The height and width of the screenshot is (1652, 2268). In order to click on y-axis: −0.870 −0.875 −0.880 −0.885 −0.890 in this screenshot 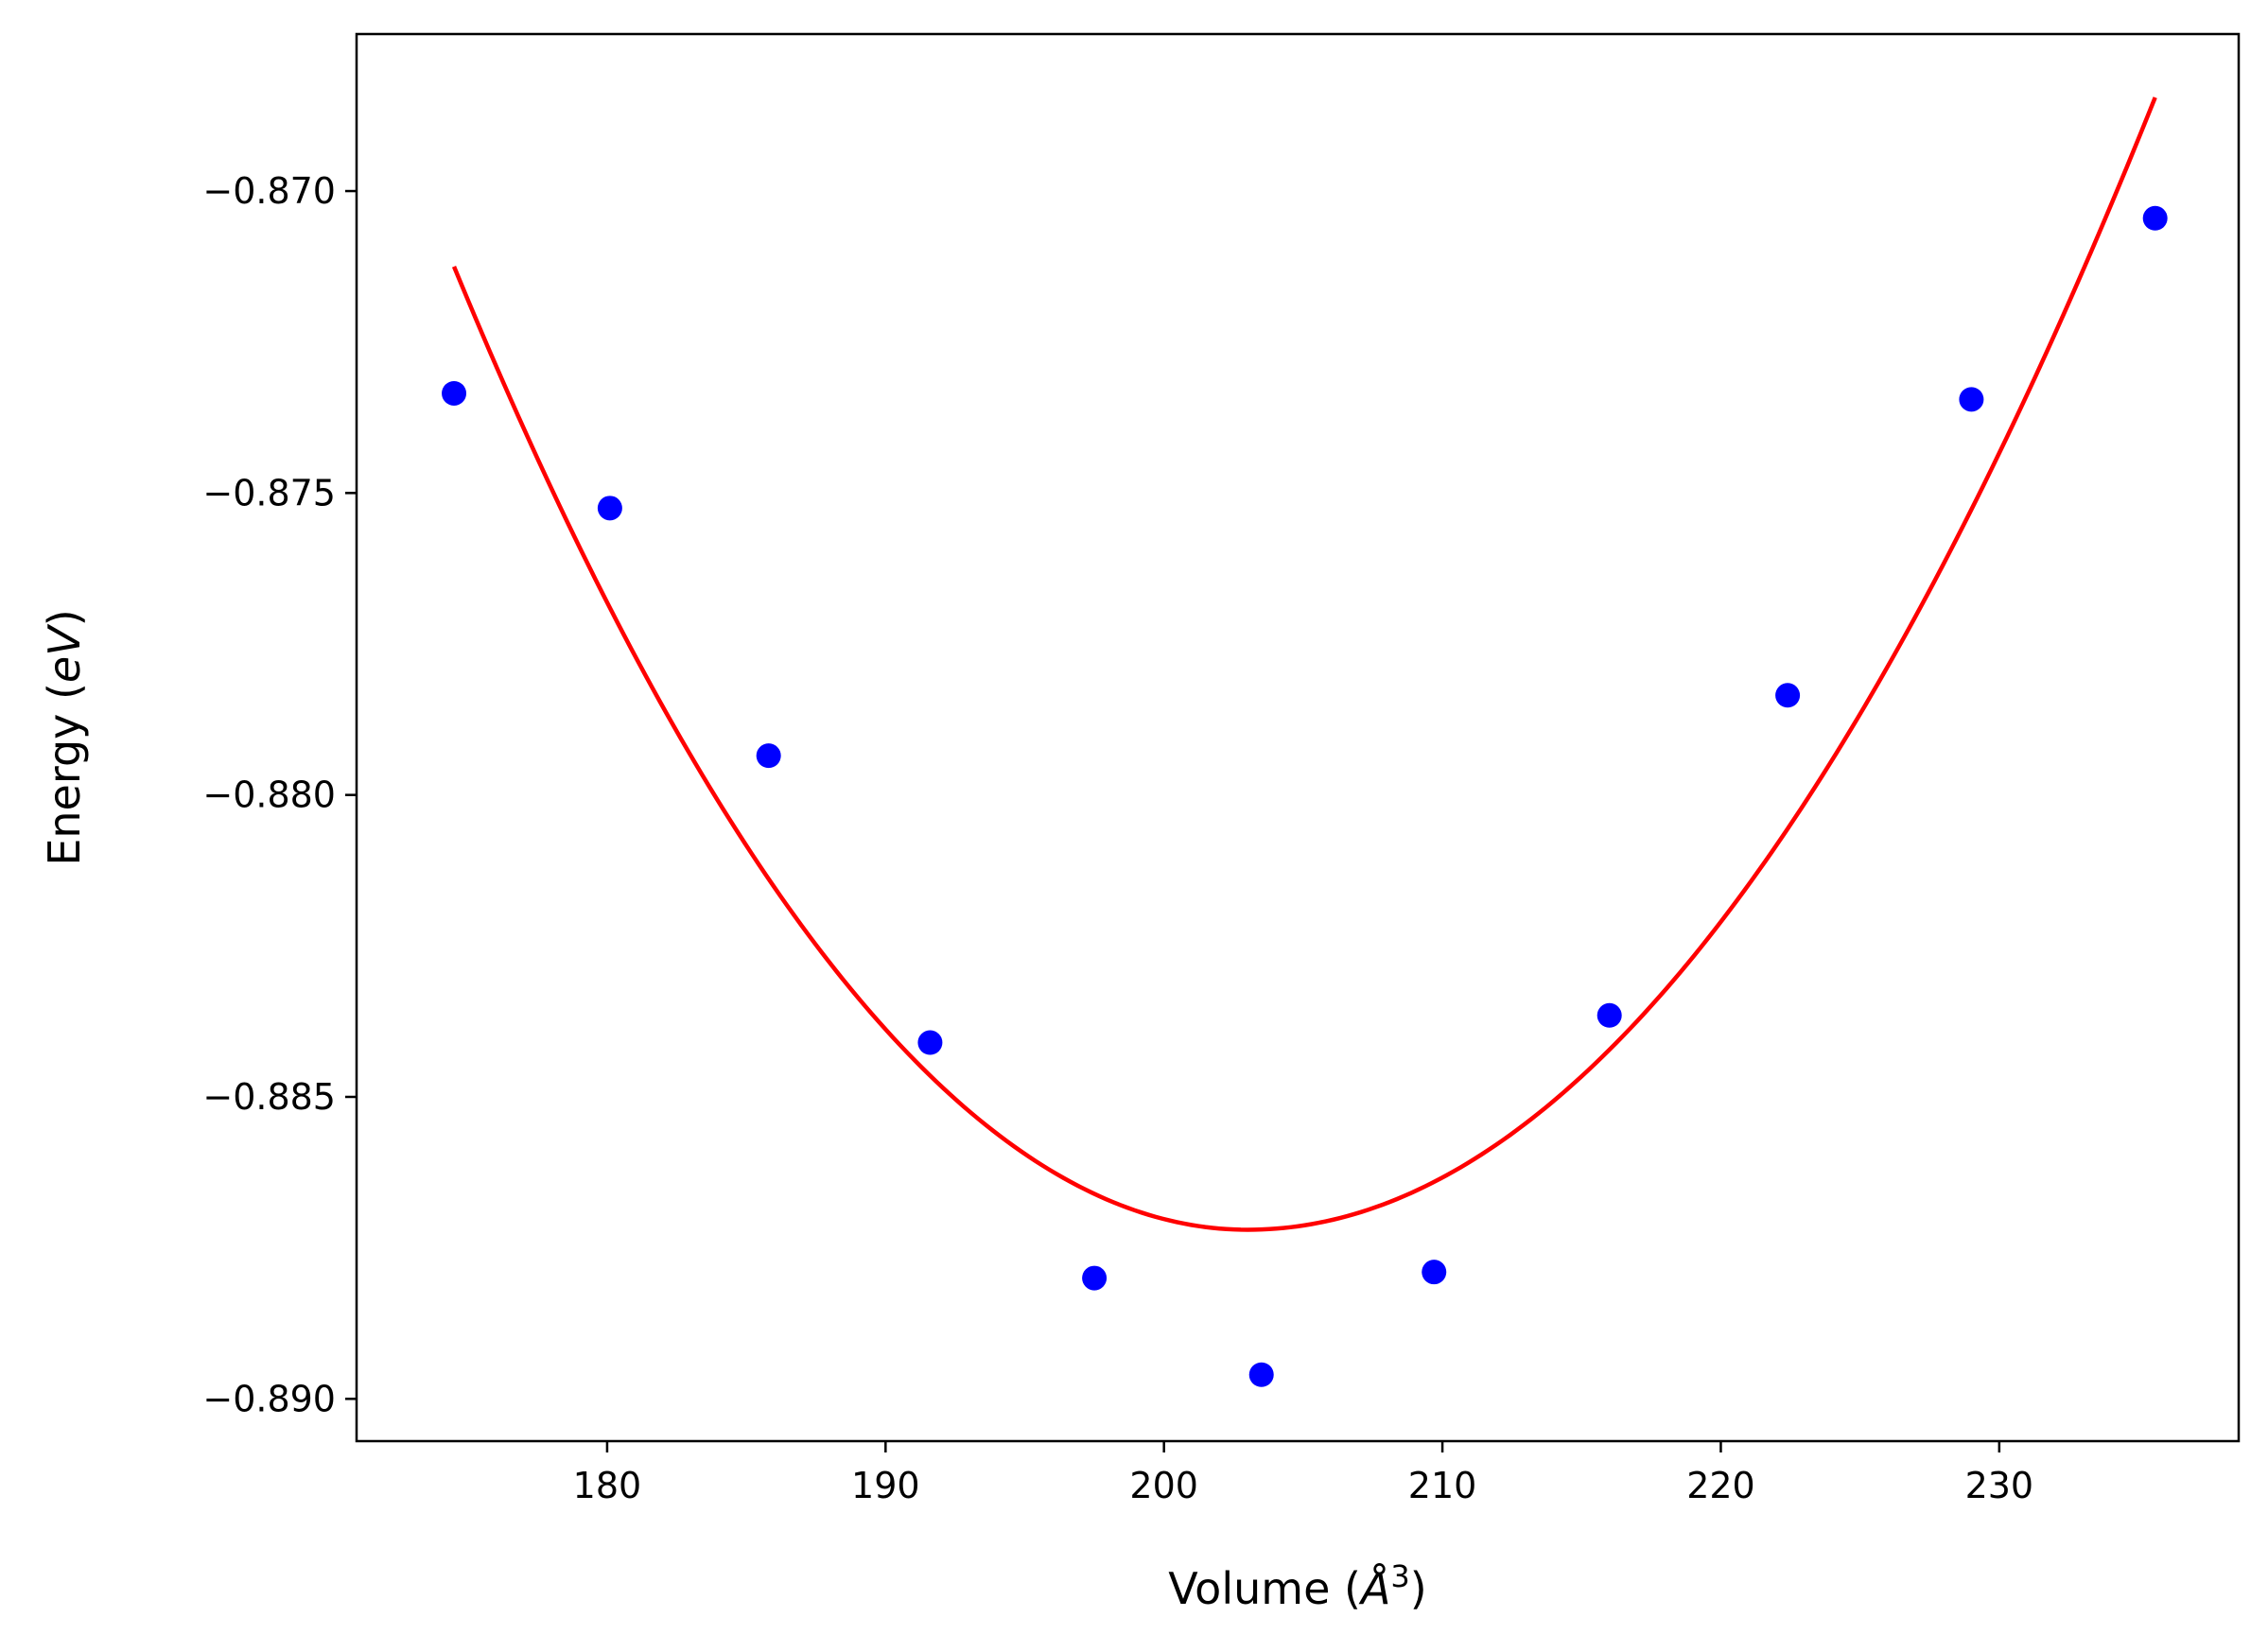, I will do `click(279, 794)`.